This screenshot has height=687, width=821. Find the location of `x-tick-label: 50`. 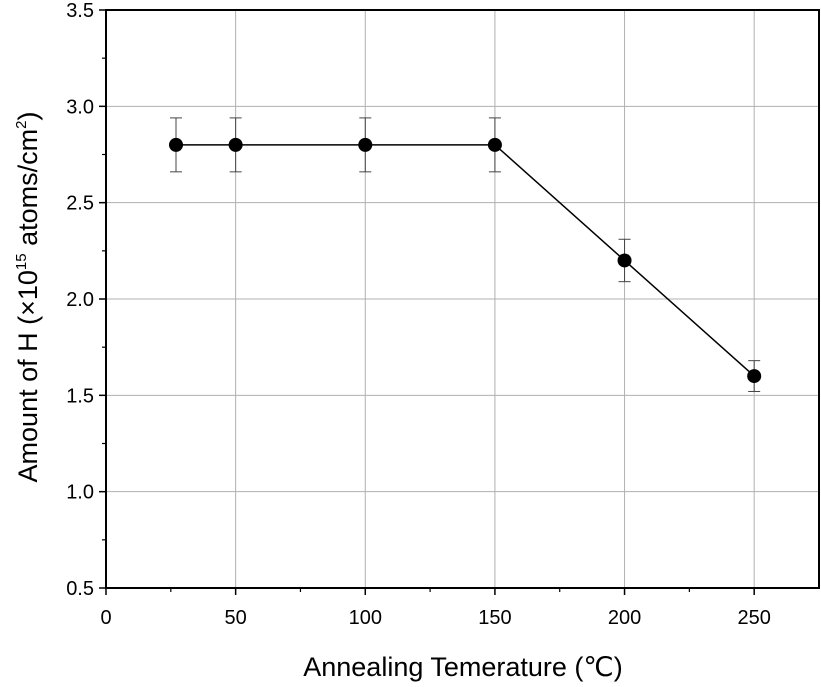

x-tick-label: 50 is located at coordinates (236, 618).